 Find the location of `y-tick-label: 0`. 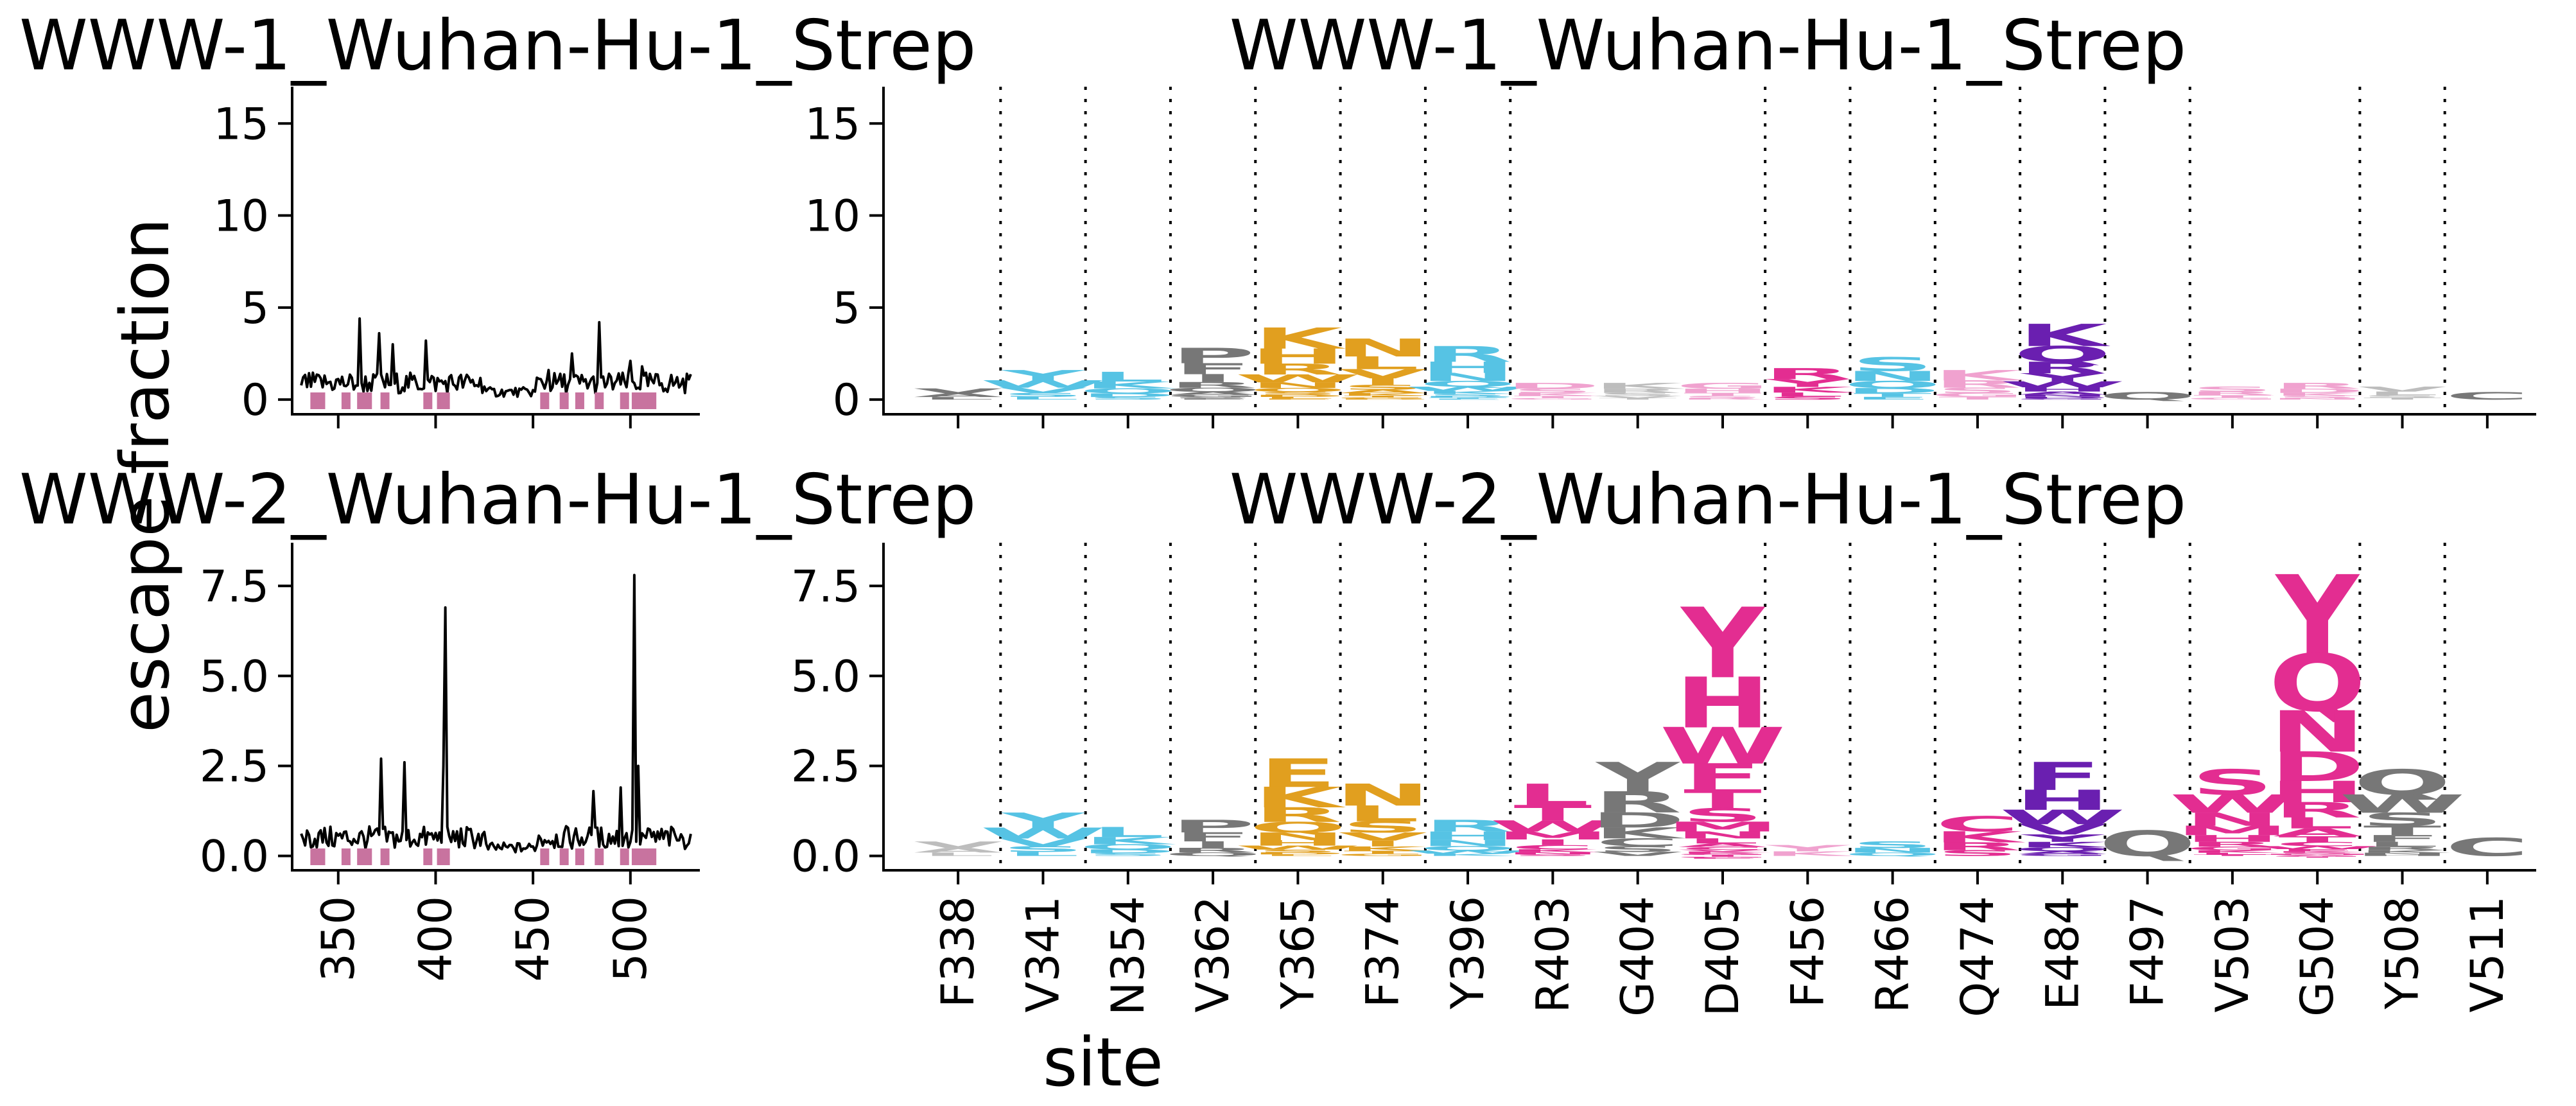

y-tick-label: 0 is located at coordinates (846, 401).